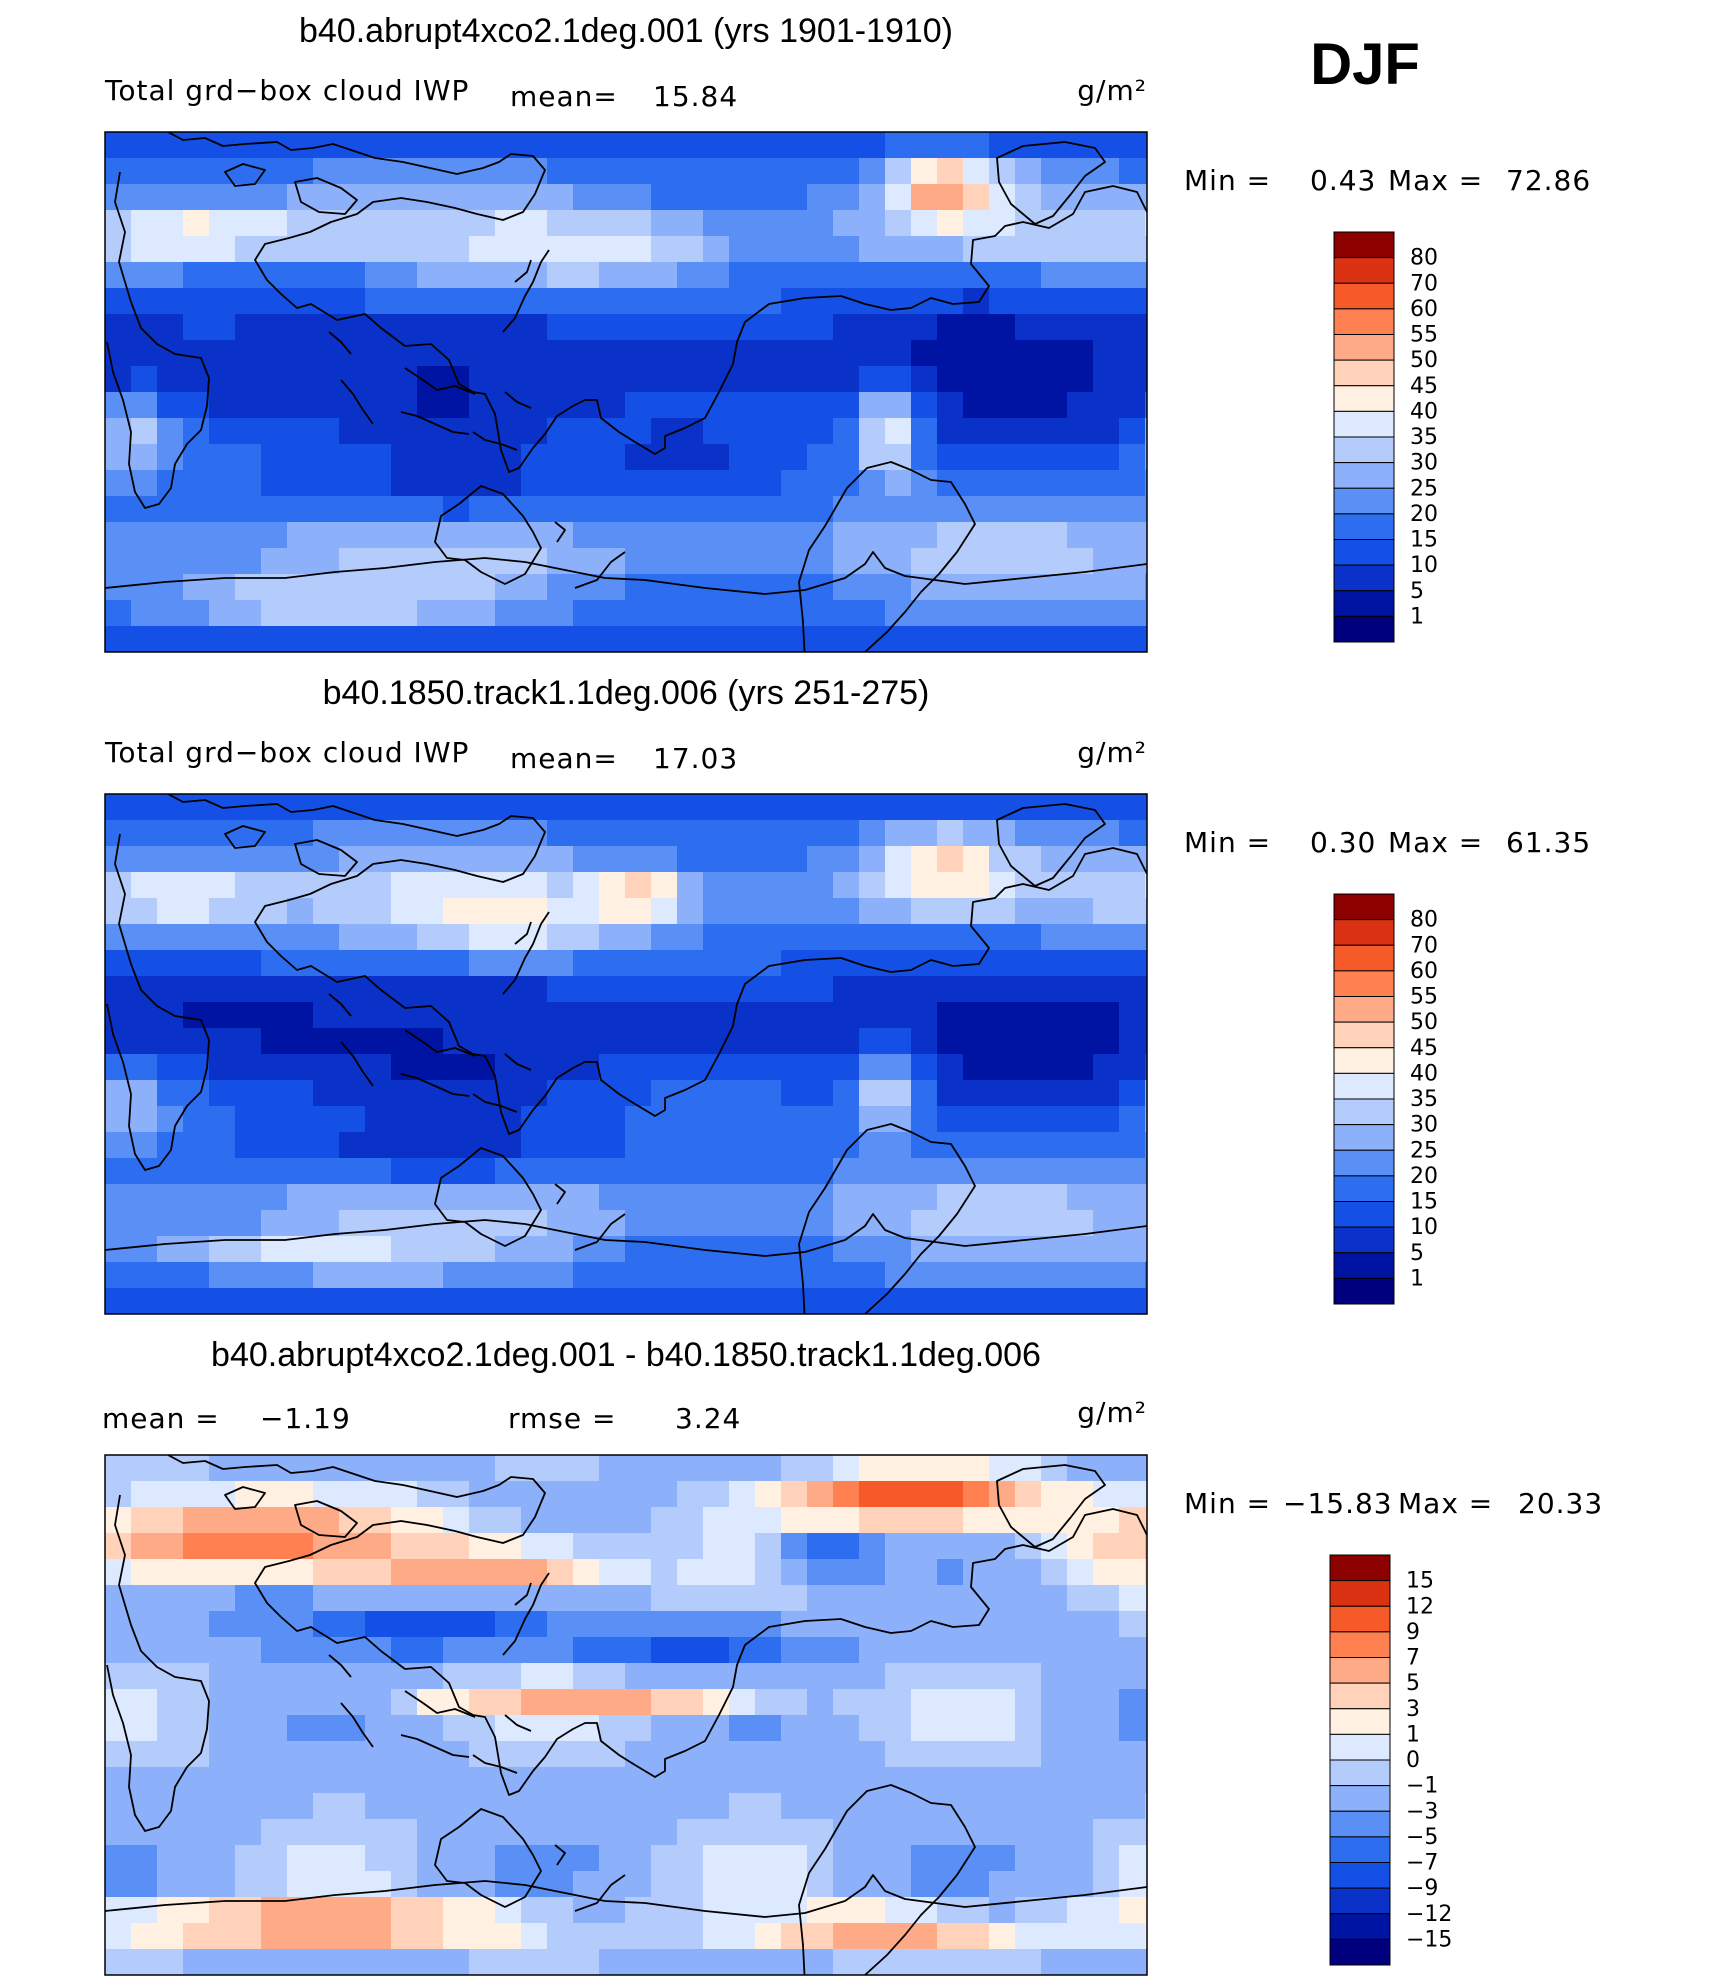 The image size is (1710, 1978). What do you see at coordinates (1112, 752) in the screenshot?
I see `panel-2-units: g/m²` at bounding box center [1112, 752].